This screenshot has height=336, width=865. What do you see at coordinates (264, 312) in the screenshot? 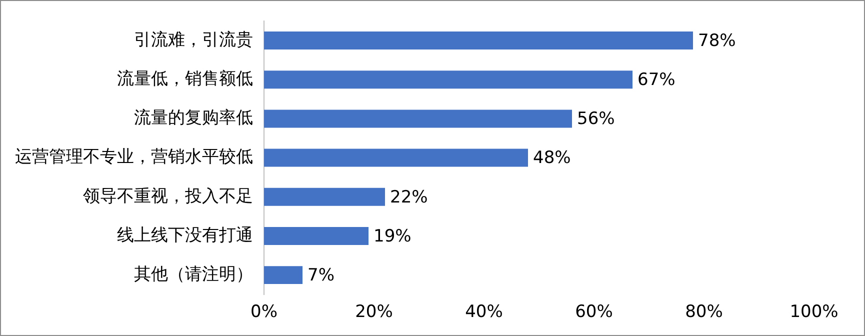
I see `x-tick-label: 0%` at bounding box center [264, 312].